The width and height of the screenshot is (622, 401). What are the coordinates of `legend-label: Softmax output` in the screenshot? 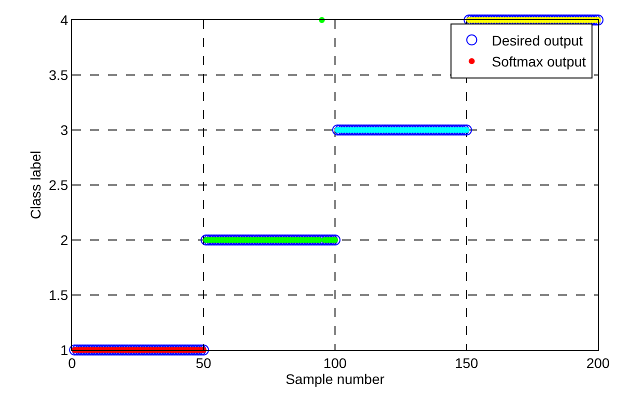 It's located at (539, 62).